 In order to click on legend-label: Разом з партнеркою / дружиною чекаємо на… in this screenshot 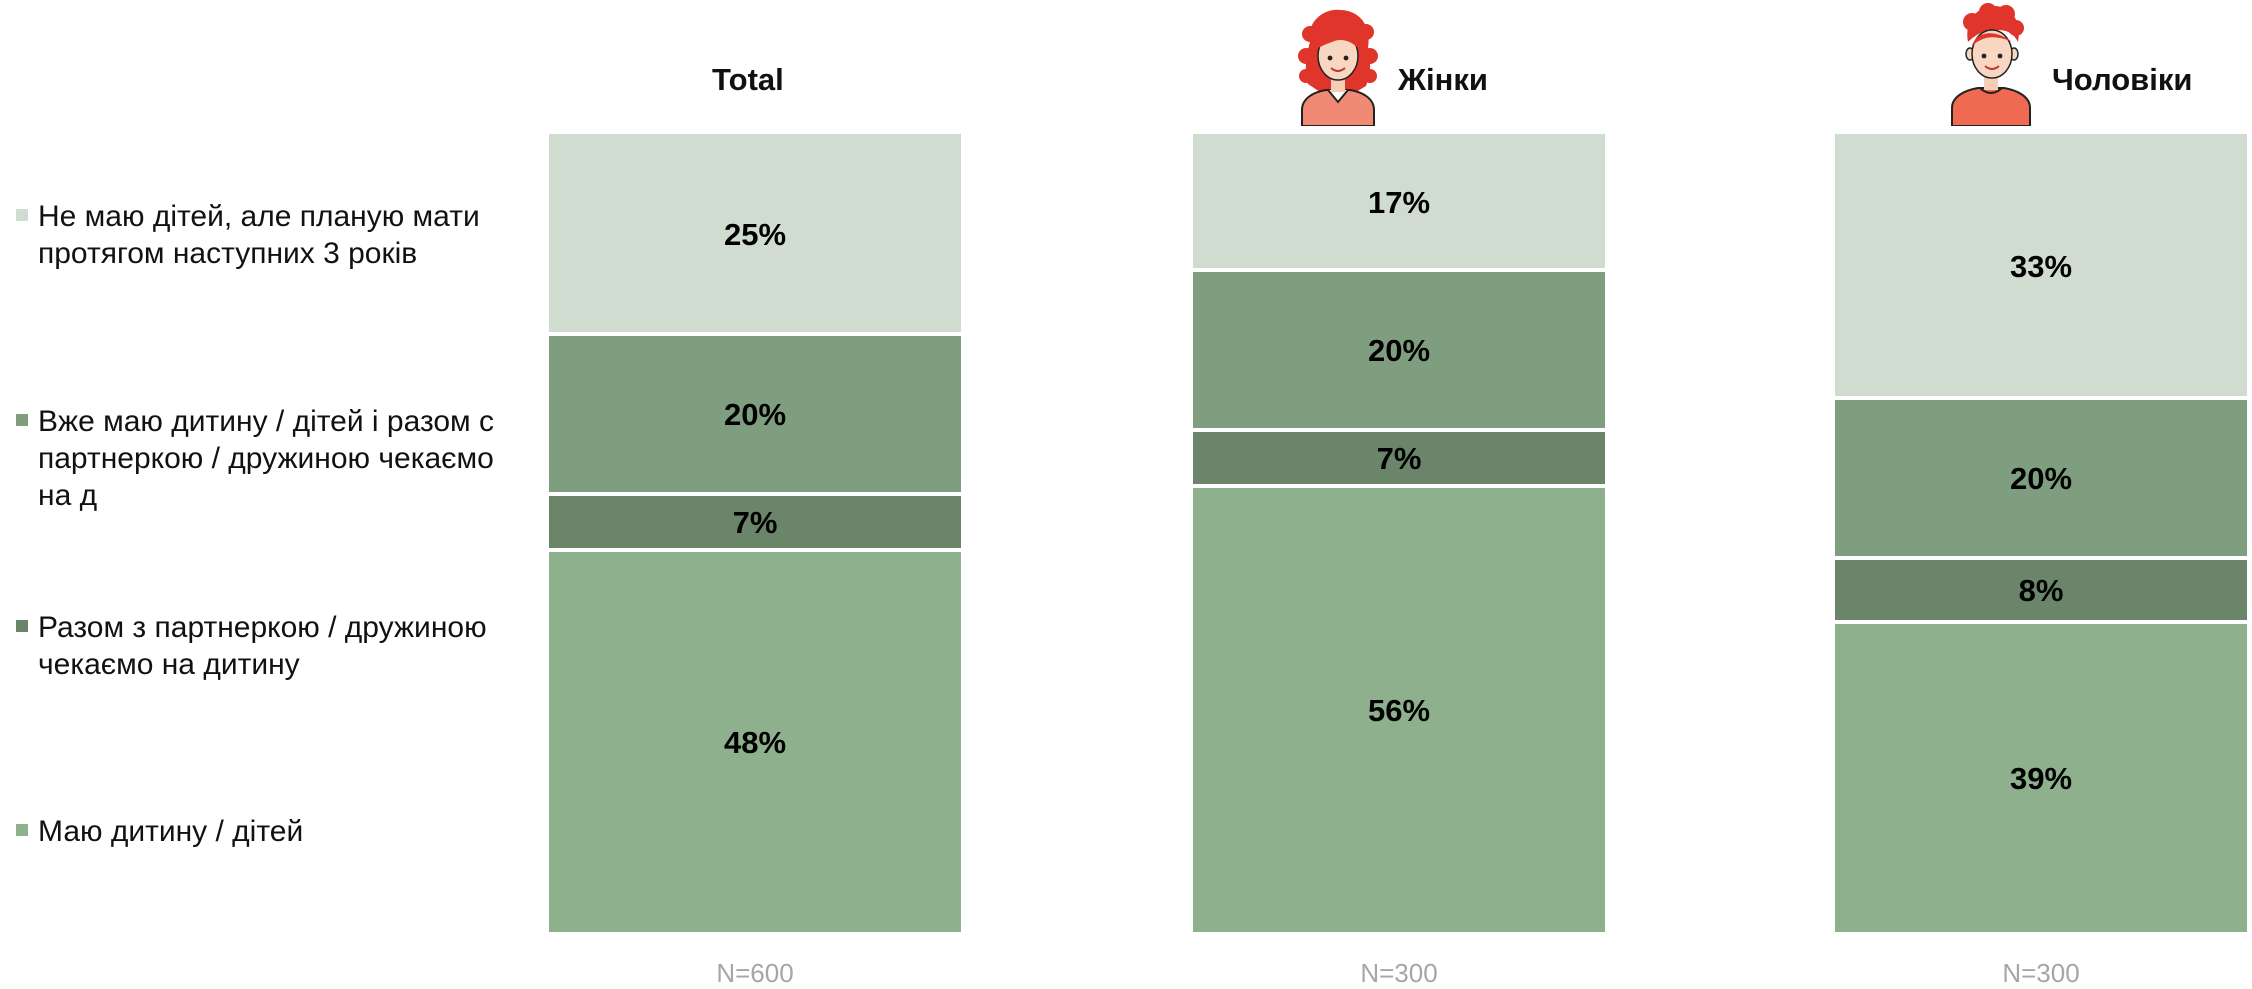, I will do `click(262, 646)`.